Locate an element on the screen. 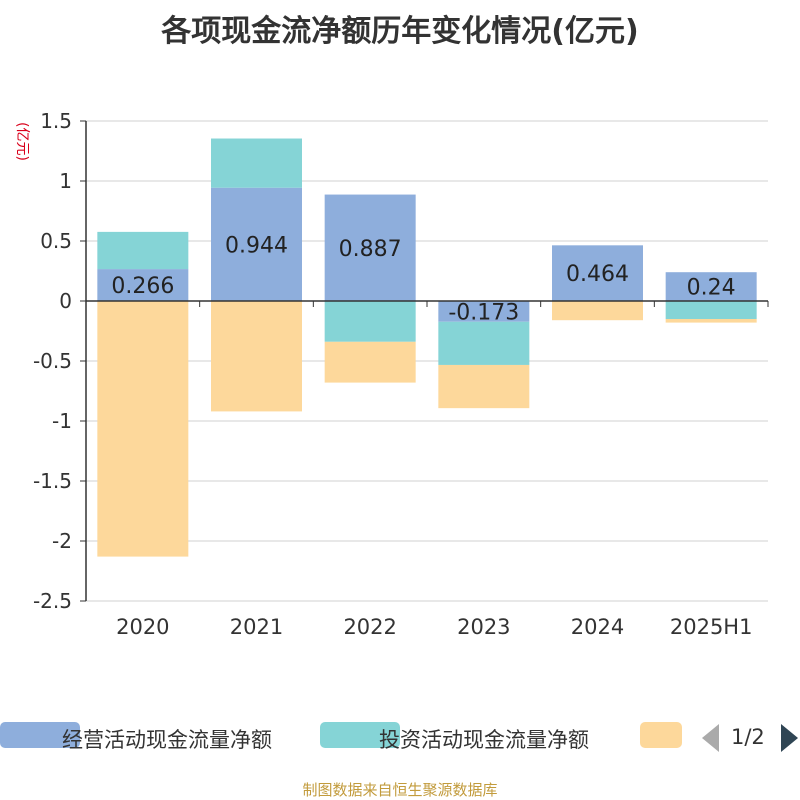  data-label: 0.944 is located at coordinates (256, 245).